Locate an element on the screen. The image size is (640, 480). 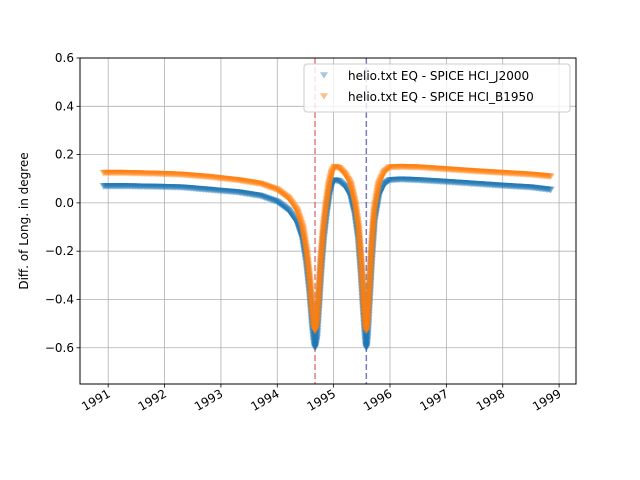
legend-label: helio.txt EQ - SPICE HCI_J2000 is located at coordinates (438, 76).